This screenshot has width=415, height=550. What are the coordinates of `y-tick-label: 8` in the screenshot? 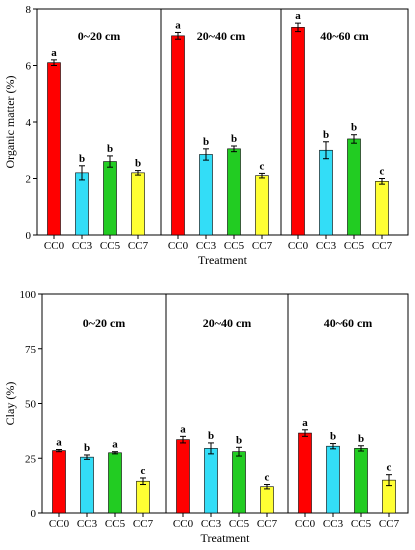 It's located at (29, 10).